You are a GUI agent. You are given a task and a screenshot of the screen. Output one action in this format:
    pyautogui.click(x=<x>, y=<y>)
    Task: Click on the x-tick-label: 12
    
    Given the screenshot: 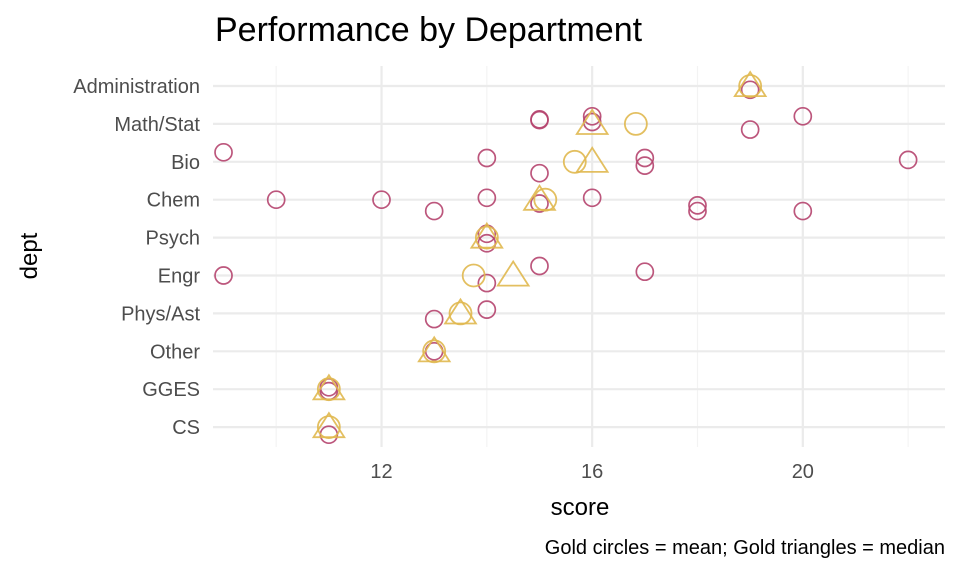 What is the action you would take?
    pyautogui.click(x=381, y=472)
    